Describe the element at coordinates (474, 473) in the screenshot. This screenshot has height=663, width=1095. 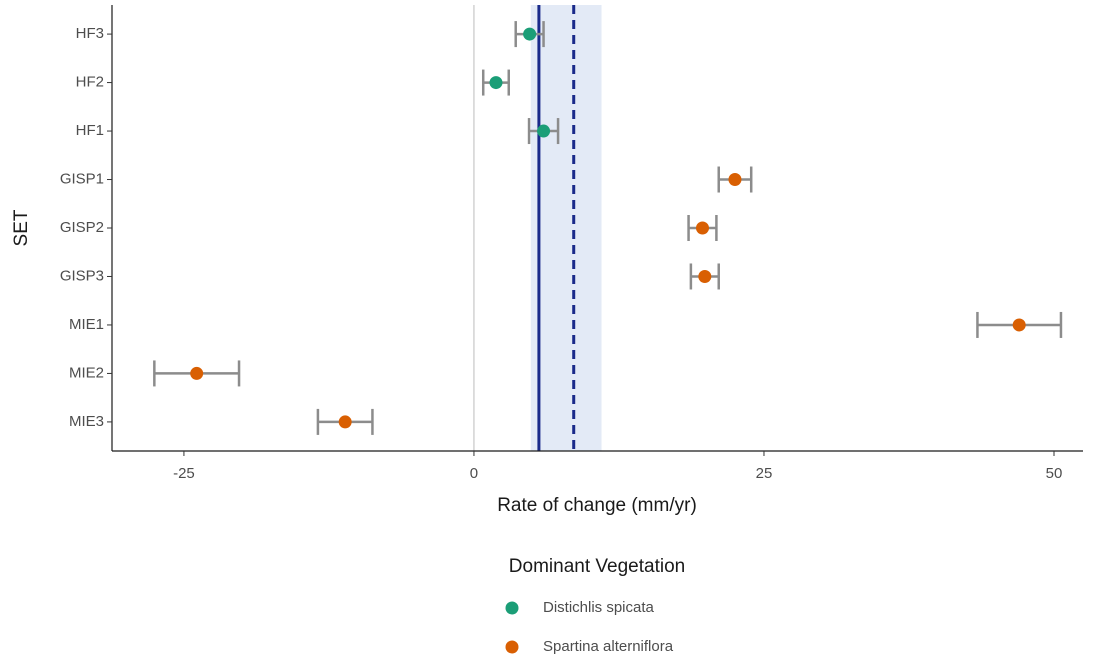
I see `x-tick-label: 0` at that location.